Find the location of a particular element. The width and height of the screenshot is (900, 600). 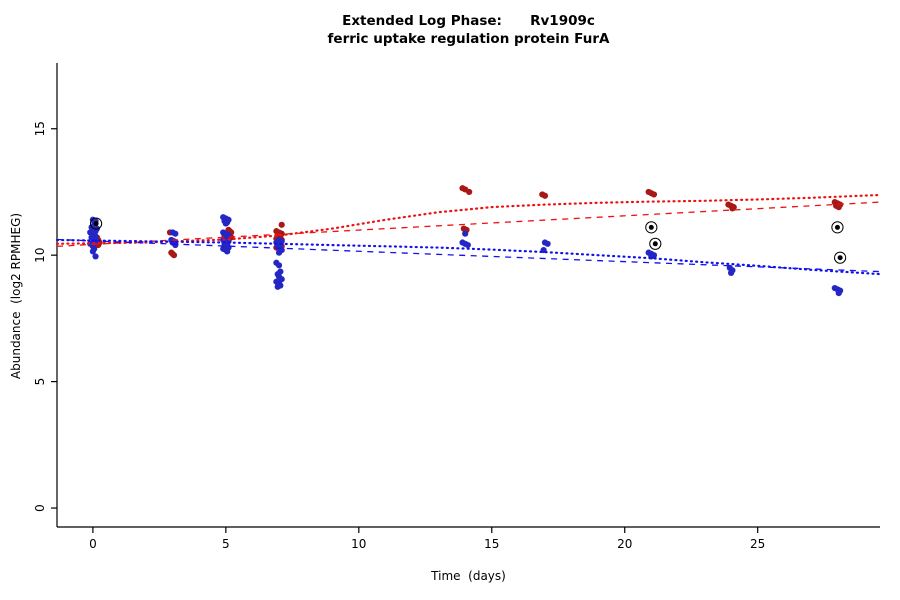

x-axis-label: Time (days) is located at coordinates (468, 576).